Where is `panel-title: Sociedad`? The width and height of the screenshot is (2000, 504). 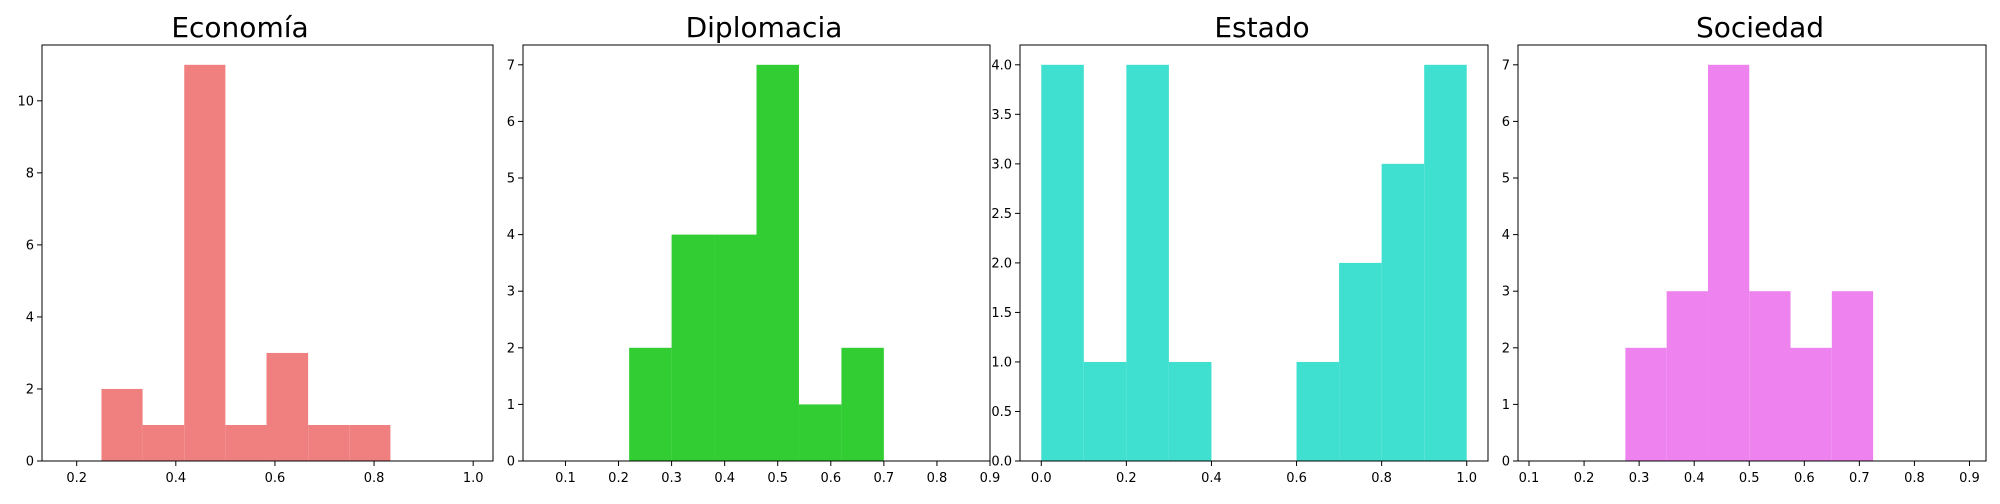
panel-title: Sociedad is located at coordinates (1760, 27).